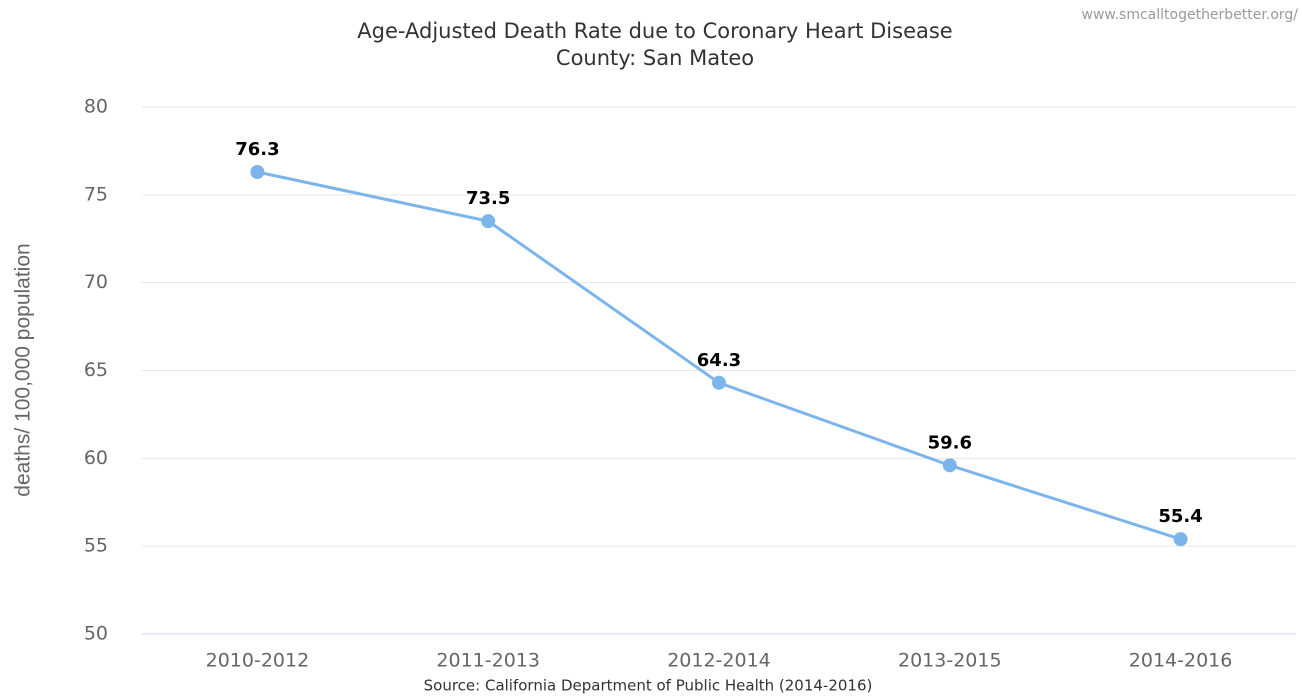 This screenshot has width=1302, height=696. I want to click on watermark: www.smcalltogetherbetter.org/, so click(1190, 15).